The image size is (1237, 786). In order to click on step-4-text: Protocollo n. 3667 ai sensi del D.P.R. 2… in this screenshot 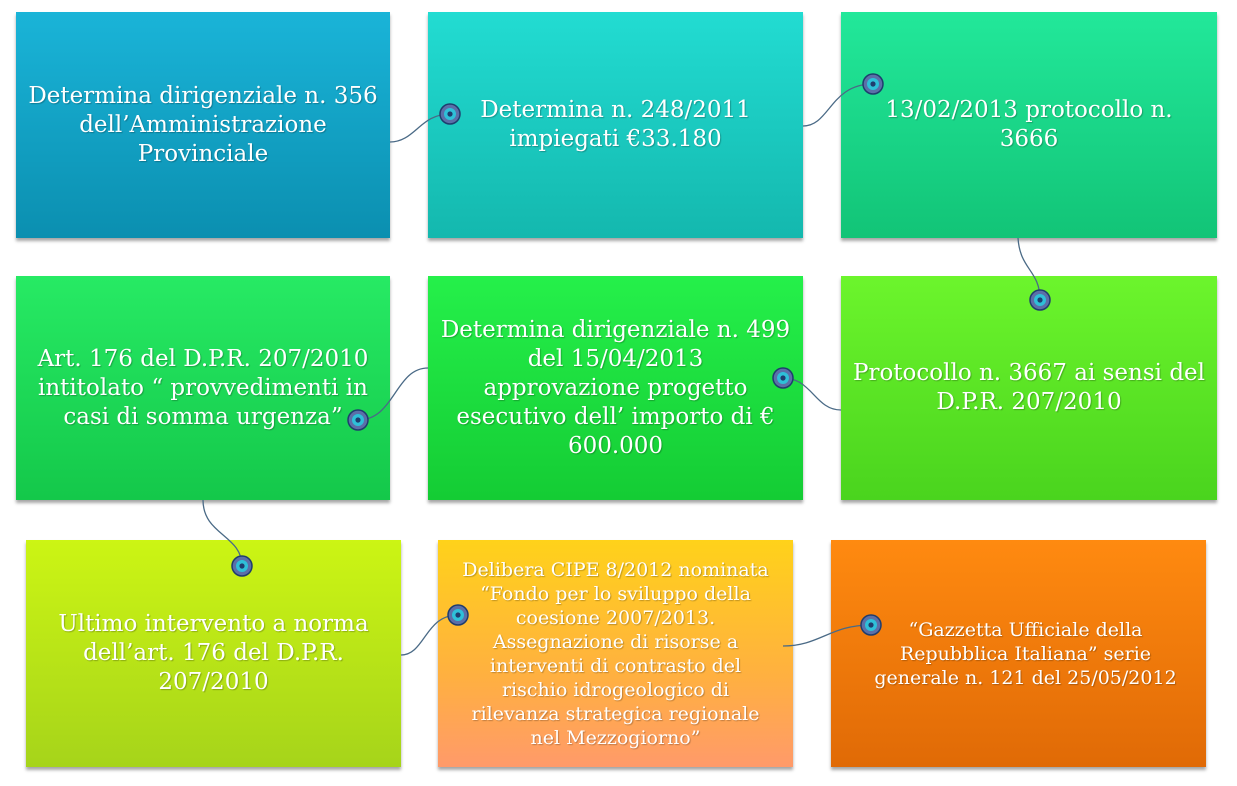, I will do `click(1029, 387)`.